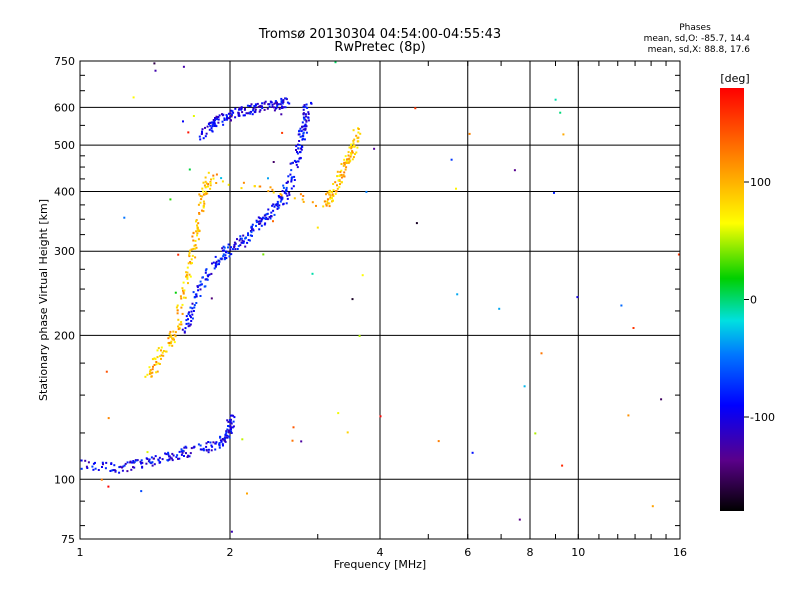 The image size is (800, 600). I want to click on y-tick-label: 100, so click(64, 479).